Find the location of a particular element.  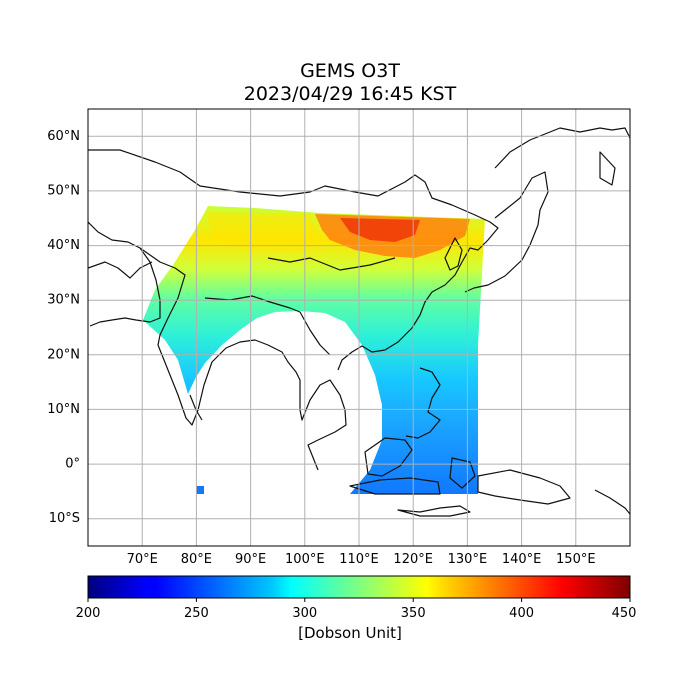

ozone-pixel-speck is located at coordinates (200, 490).